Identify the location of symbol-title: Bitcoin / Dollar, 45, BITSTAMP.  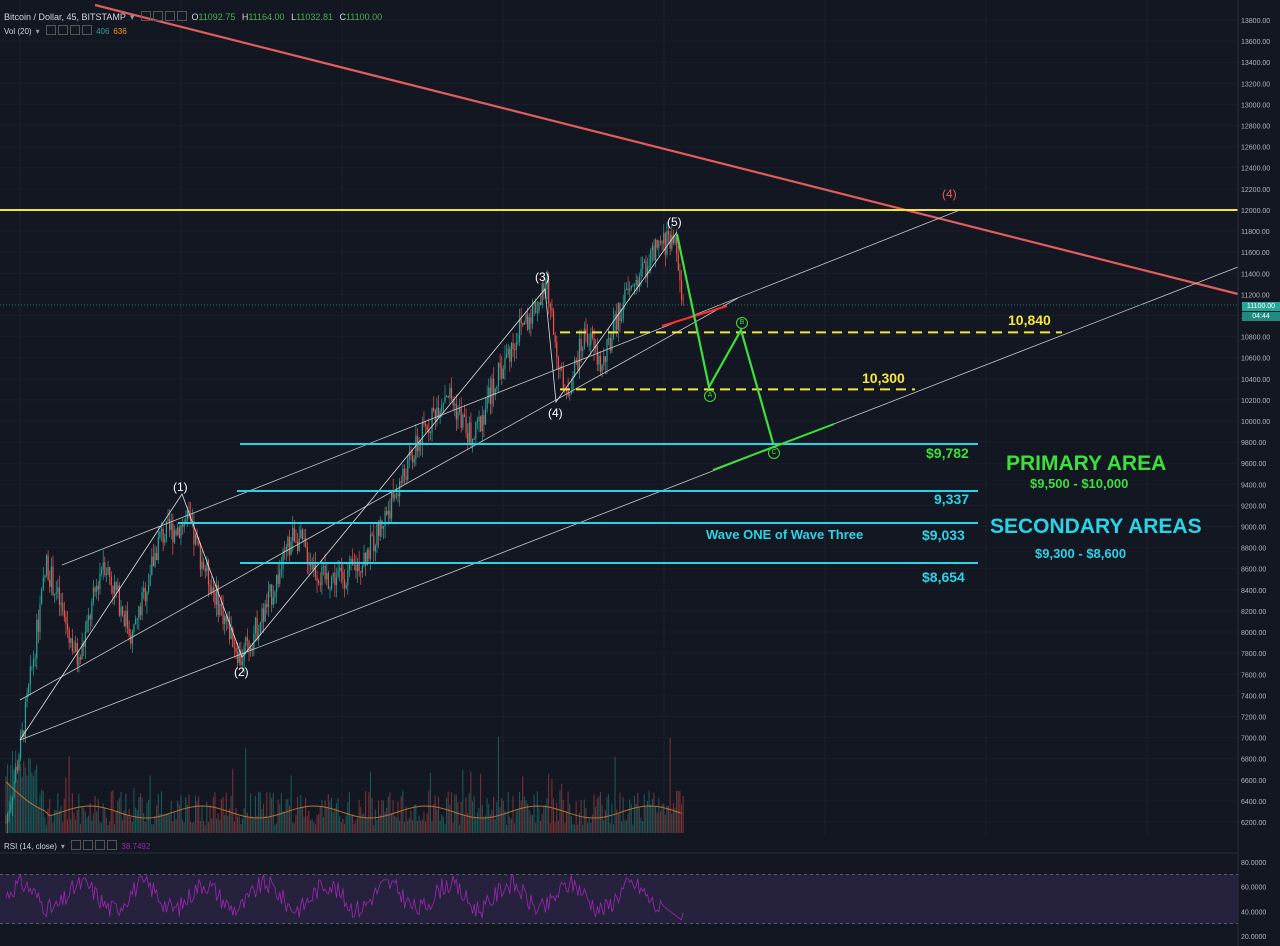
(65, 17).